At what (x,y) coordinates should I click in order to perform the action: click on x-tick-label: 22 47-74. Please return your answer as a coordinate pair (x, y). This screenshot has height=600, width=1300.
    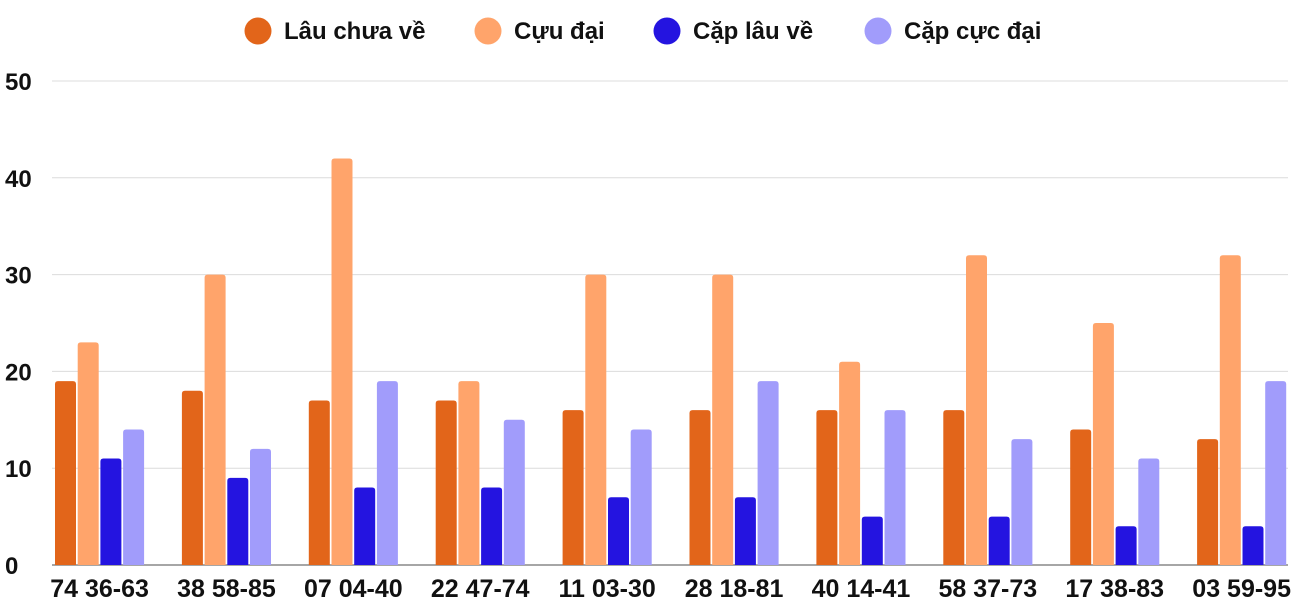
    Looking at the image, I should click on (480, 587).